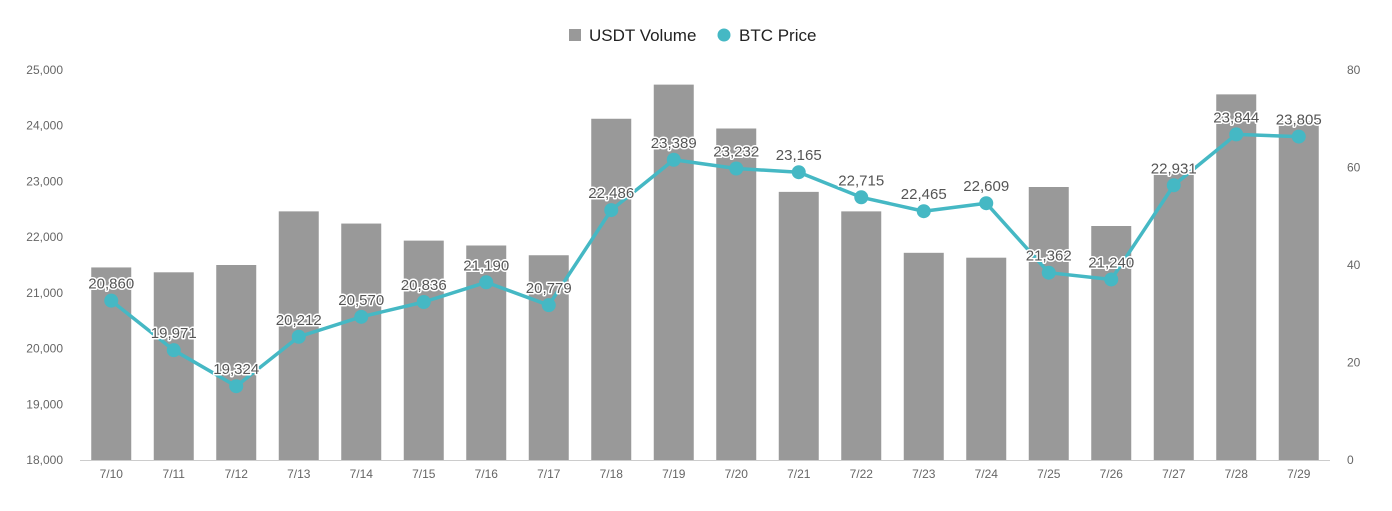 This screenshot has width=1392, height=511. I want to click on y-right-tick-label: 60, so click(1354, 168).